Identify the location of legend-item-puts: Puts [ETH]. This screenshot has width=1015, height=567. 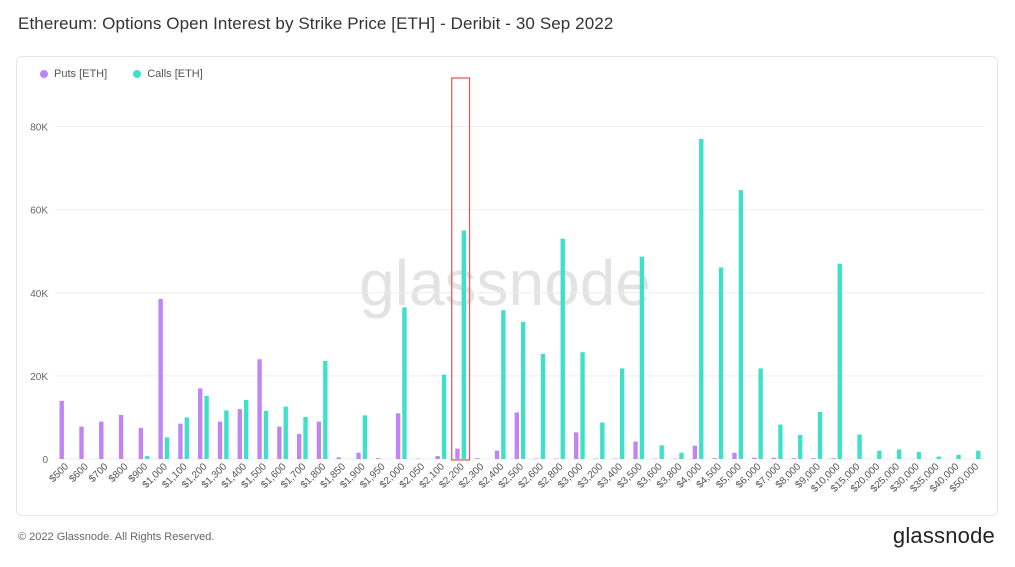
(73, 74).